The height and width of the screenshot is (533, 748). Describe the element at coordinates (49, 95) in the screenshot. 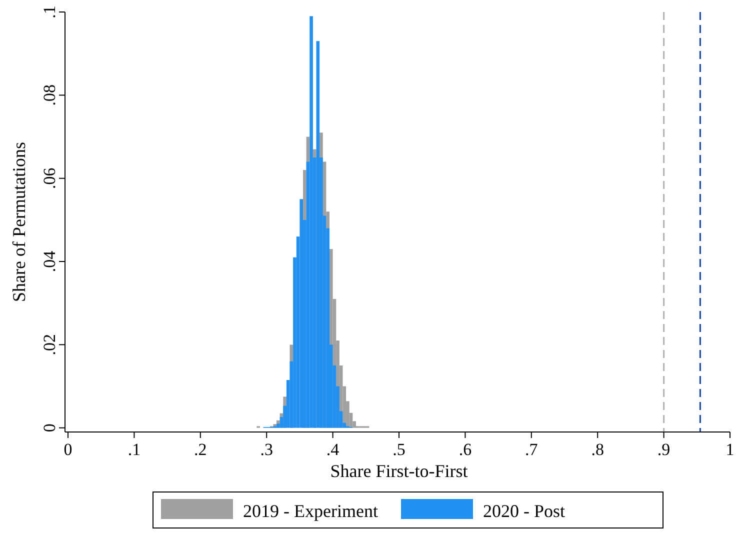

I see `y-tick-label: .08` at that location.